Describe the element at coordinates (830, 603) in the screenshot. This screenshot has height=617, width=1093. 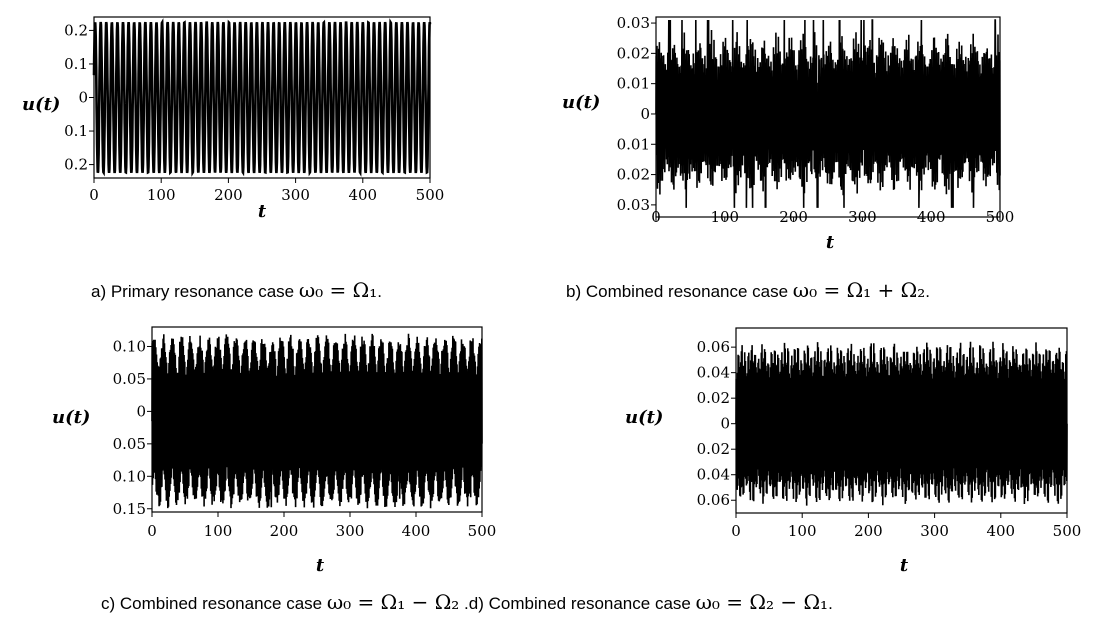
I see `caption-d-suffix: .` at that location.